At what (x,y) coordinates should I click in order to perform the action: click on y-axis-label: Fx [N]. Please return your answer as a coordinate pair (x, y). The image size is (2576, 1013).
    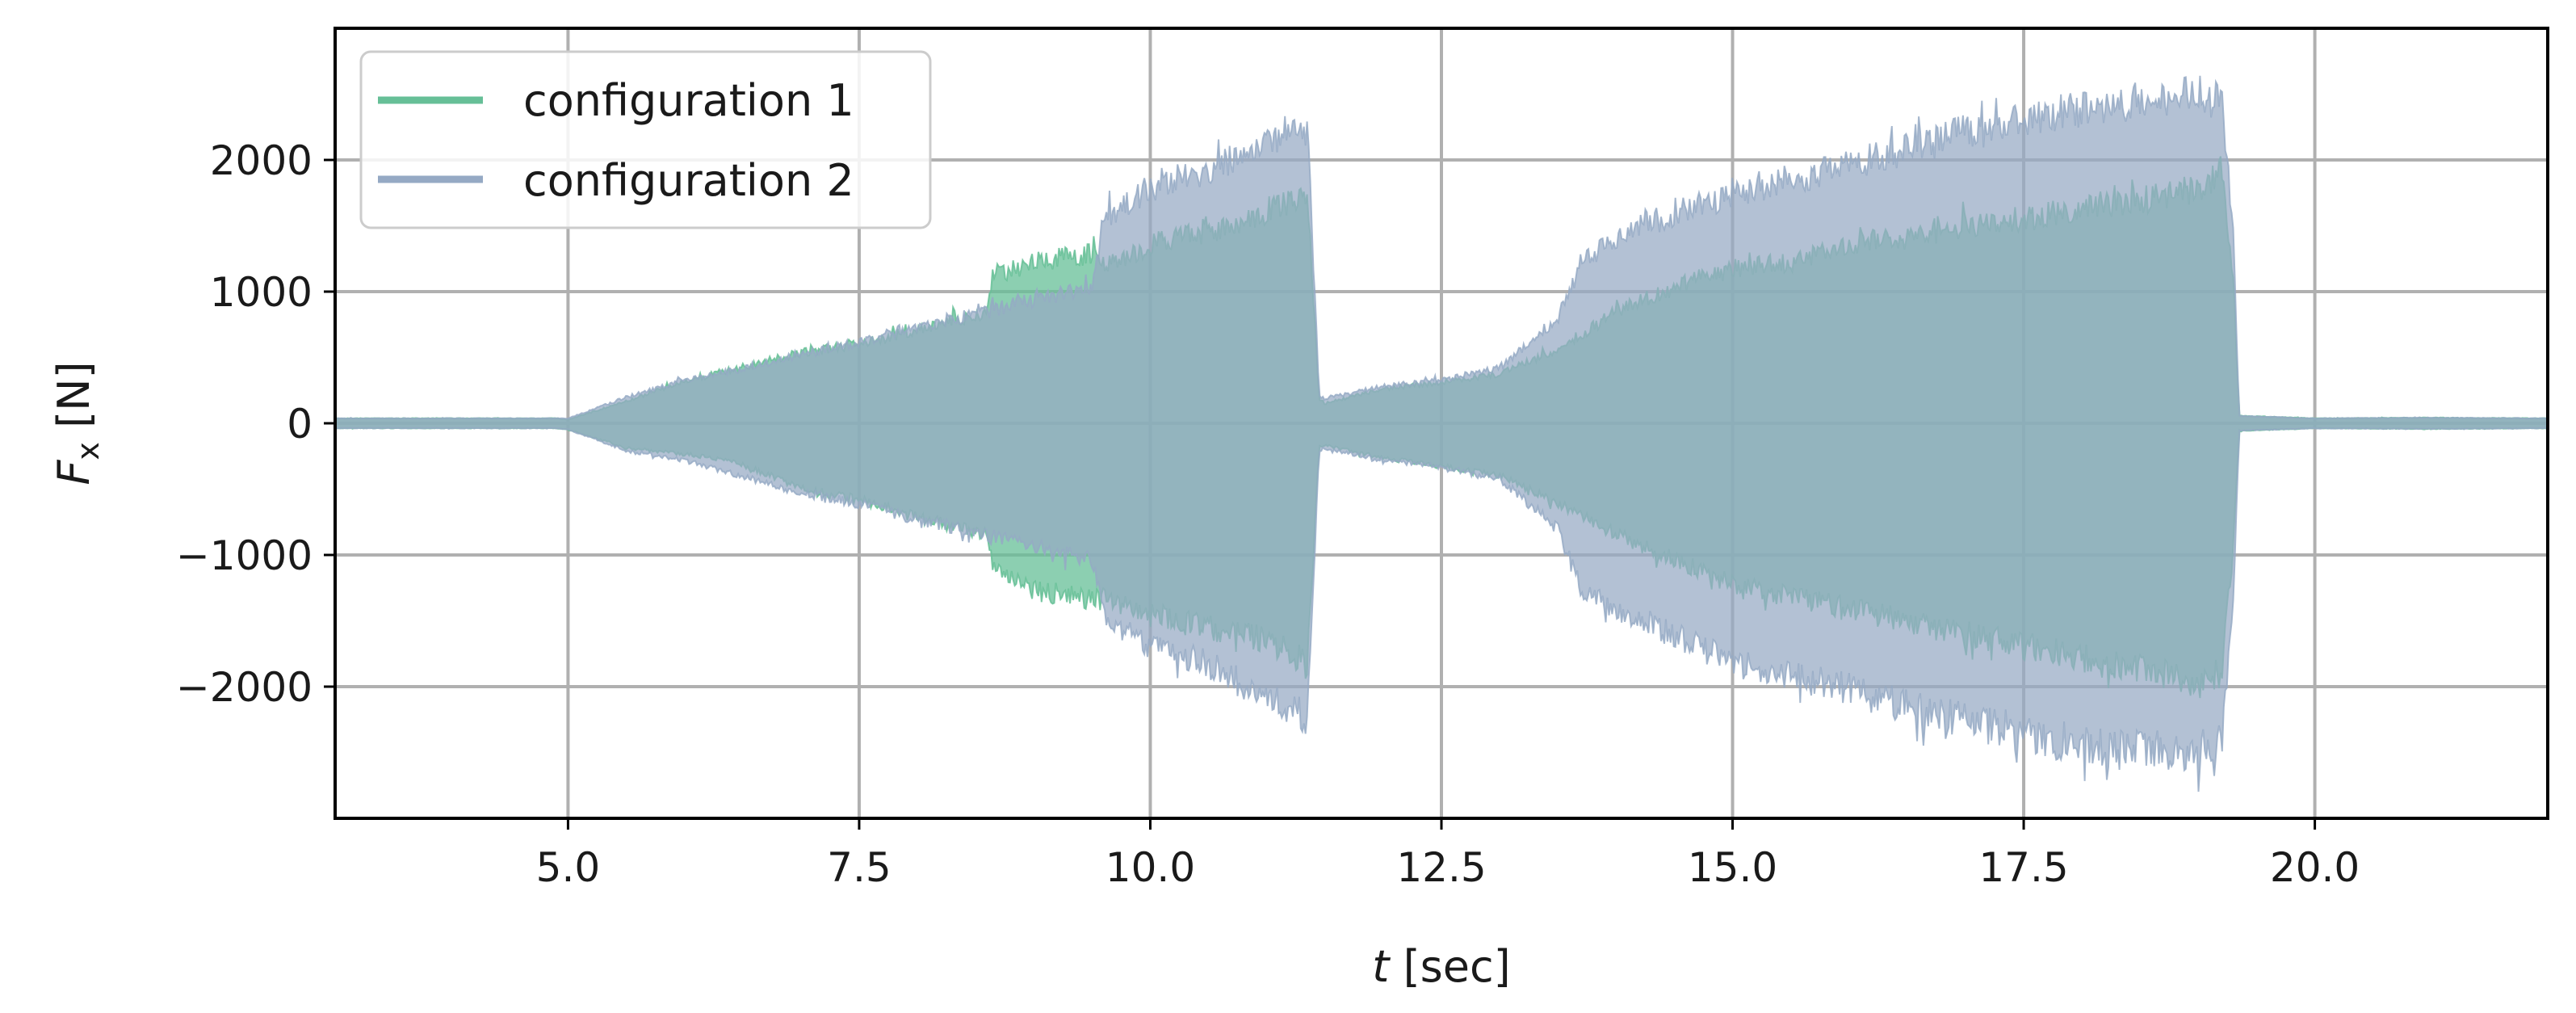
    Looking at the image, I should click on (77, 423).